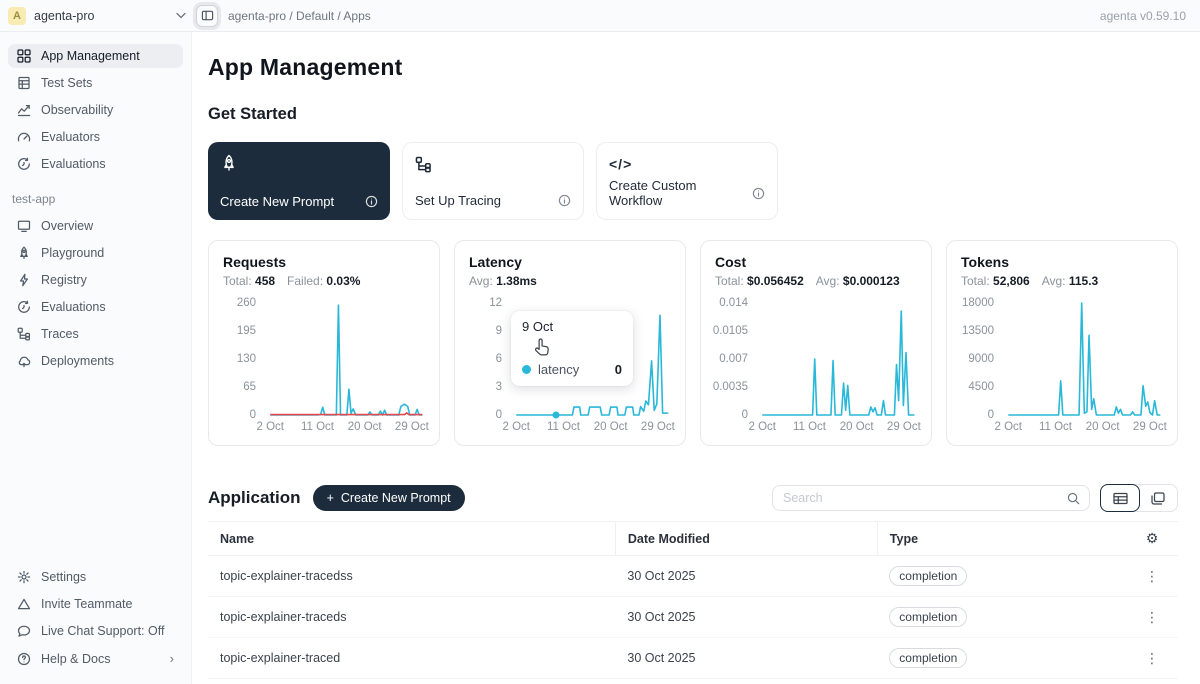 Image resolution: width=1200 pixels, height=684 pixels. I want to click on tree-icon, so click(24, 334).